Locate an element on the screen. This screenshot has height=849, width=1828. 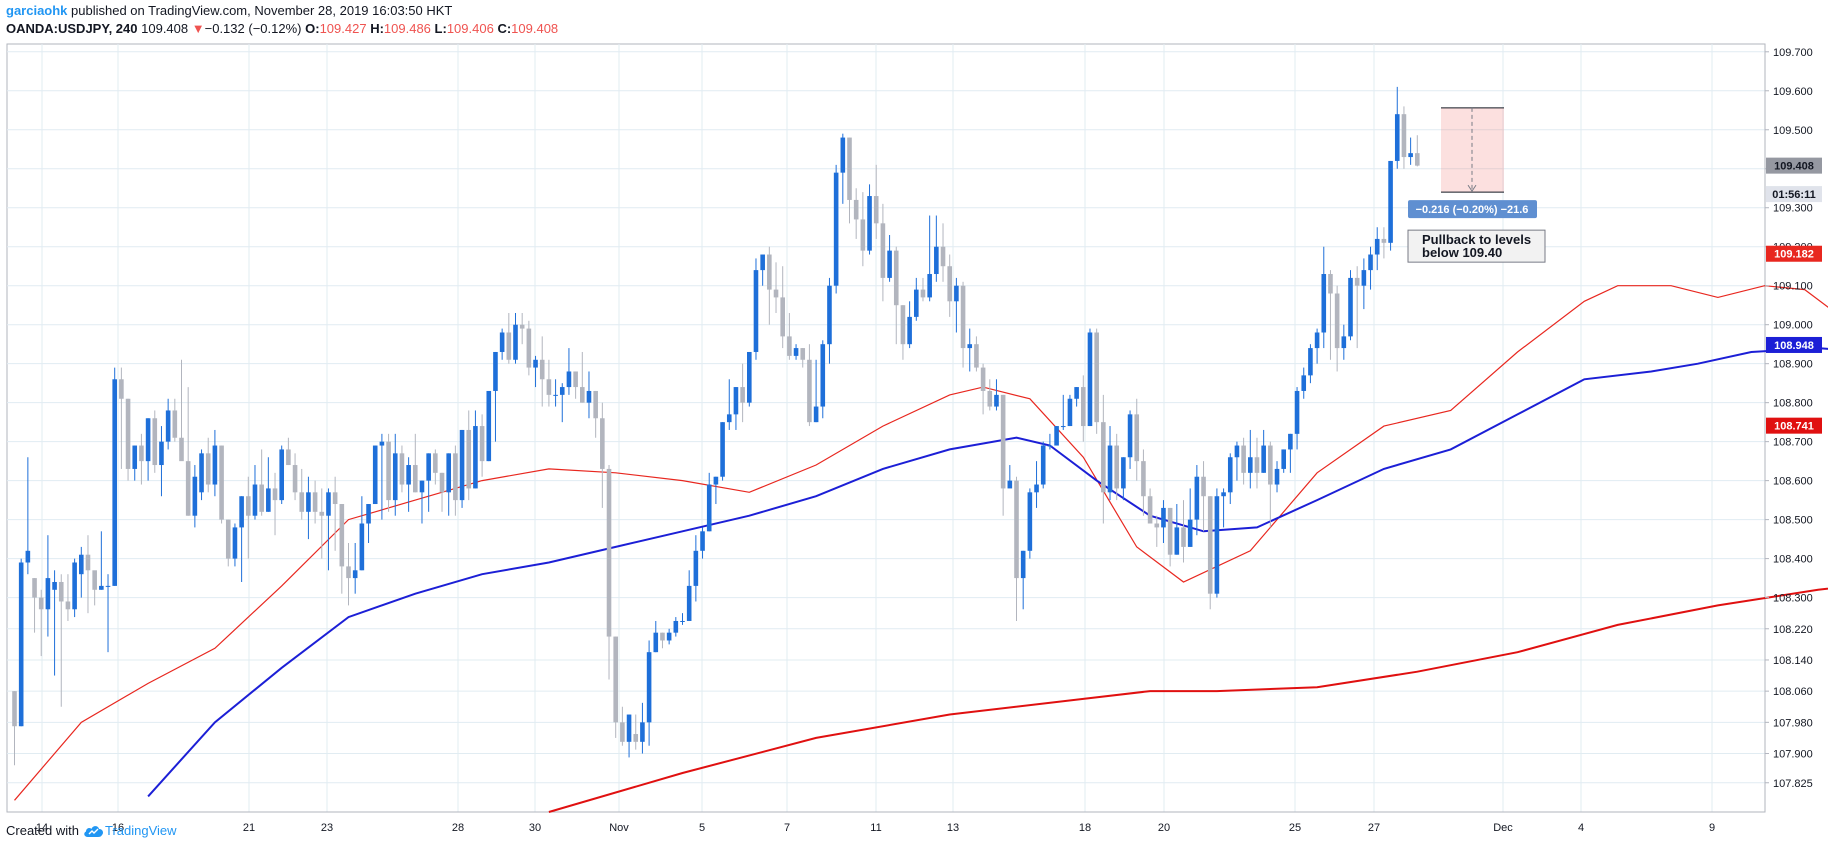
tradingview-cloud-icon is located at coordinates (93, 831).